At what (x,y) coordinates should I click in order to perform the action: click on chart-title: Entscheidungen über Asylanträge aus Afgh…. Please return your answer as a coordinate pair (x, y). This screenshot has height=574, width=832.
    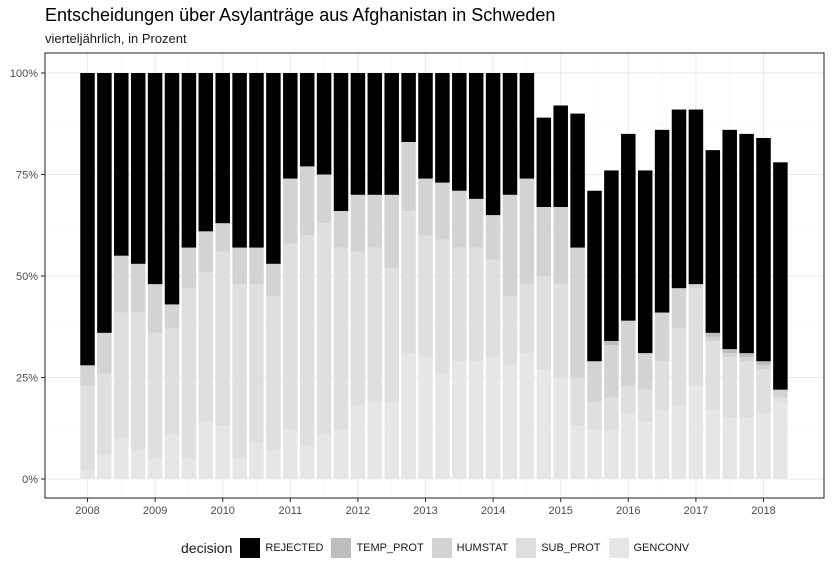
    Looking at the image, I should click on (300, 15).